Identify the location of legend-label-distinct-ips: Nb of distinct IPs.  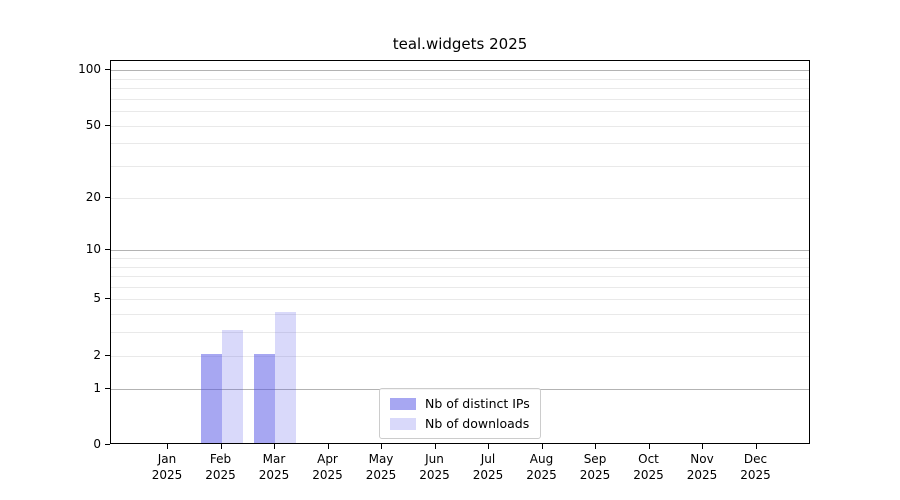
(477, 403).